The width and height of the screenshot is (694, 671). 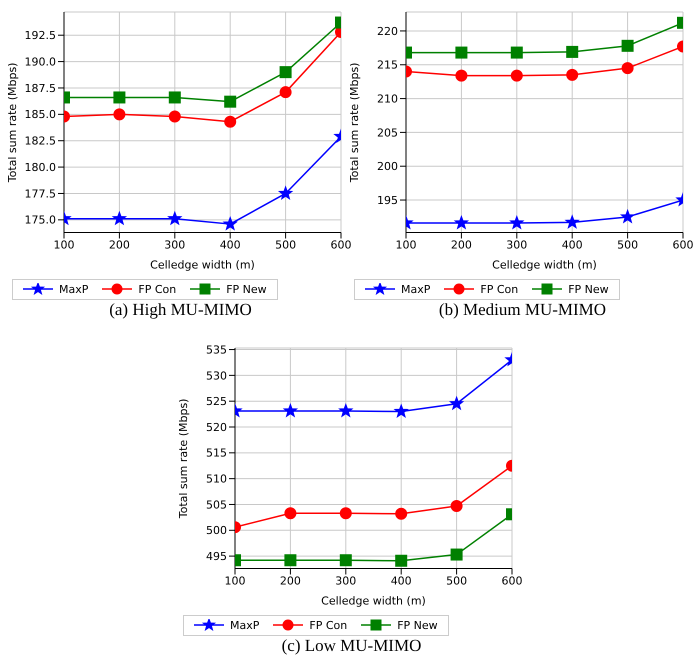 What do you see at coordinates (180, 310) in the screenshot?
I see `text: (a) High MU-MIMO` at bounding box center [180, 310].